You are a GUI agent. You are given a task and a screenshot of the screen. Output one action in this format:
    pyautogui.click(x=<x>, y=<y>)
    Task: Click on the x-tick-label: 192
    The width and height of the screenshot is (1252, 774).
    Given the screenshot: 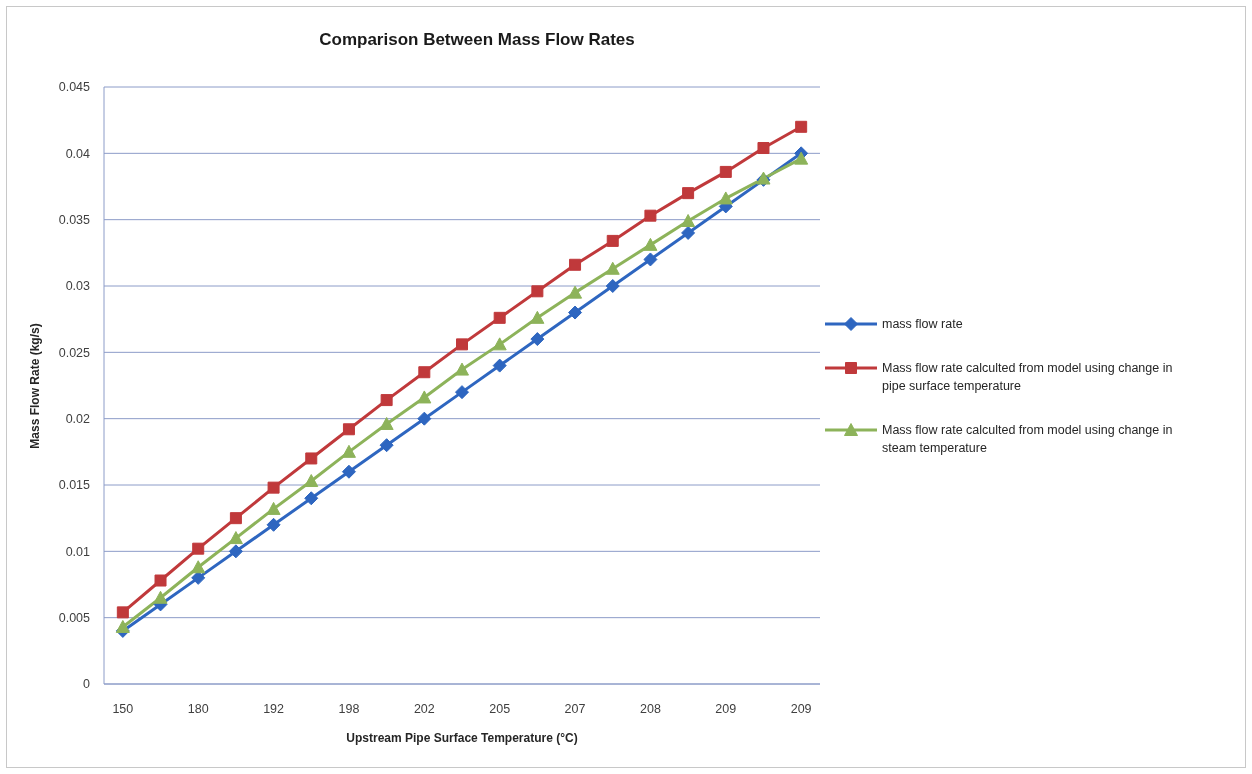 What is the action you would take?
    pyautogui.click(x=274, y=708)
    